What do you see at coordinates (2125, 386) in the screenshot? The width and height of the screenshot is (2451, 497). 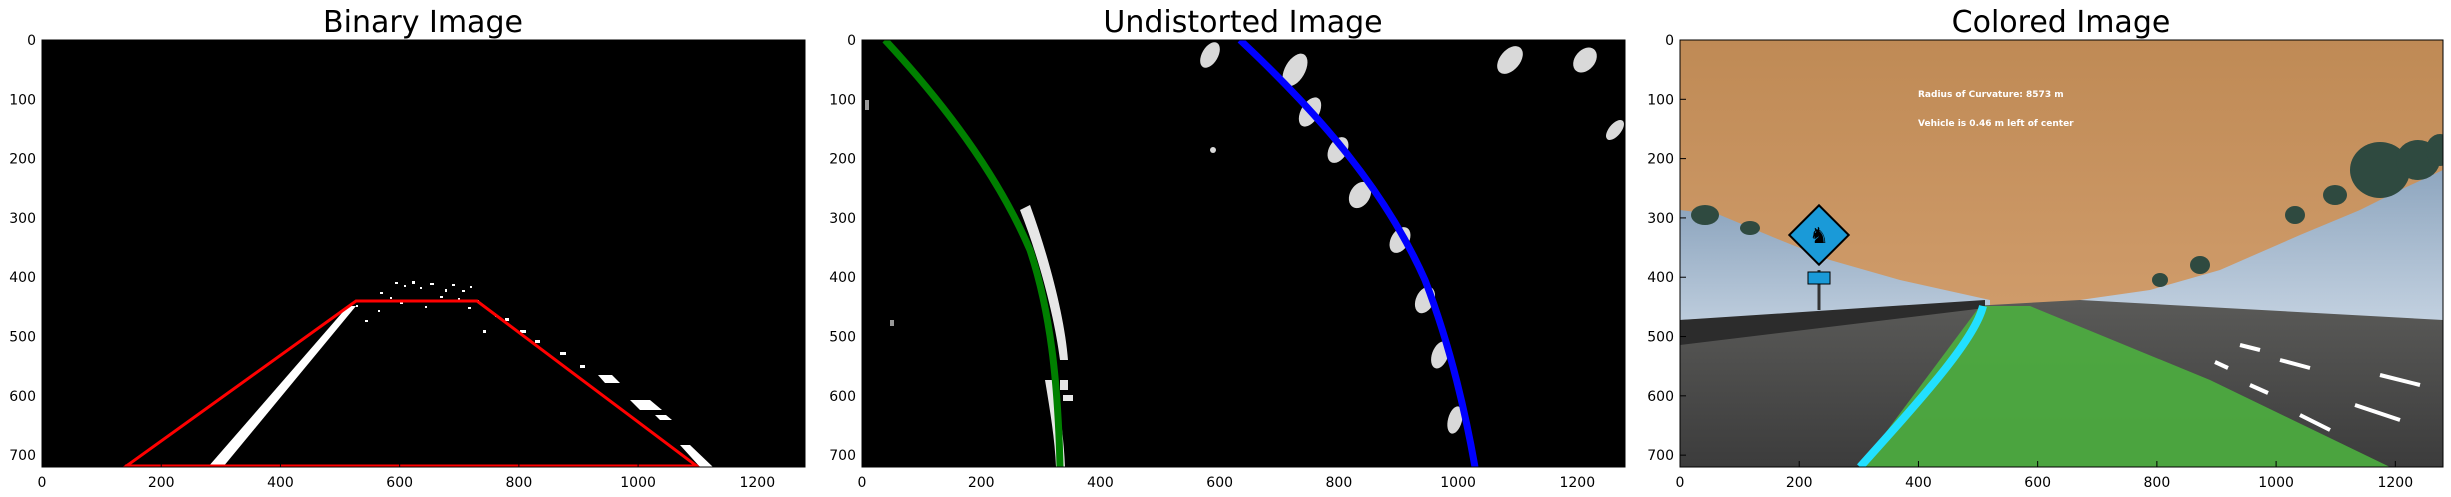 I see `lane-area` at bounding box center [2125, 386].